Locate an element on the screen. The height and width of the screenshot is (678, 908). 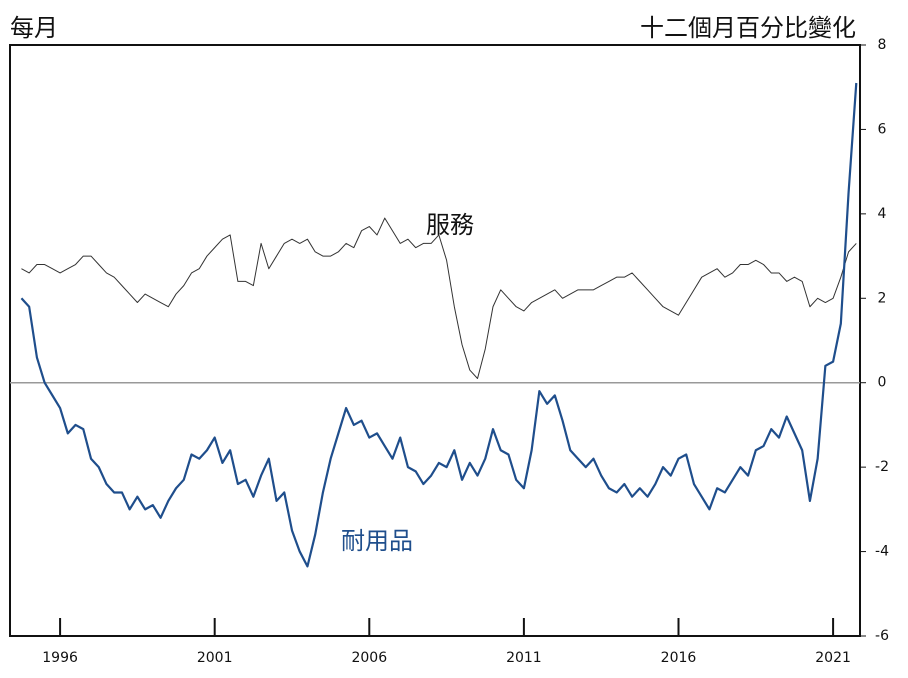
y-tick-label: 4 is located at coordinates (882, 214).